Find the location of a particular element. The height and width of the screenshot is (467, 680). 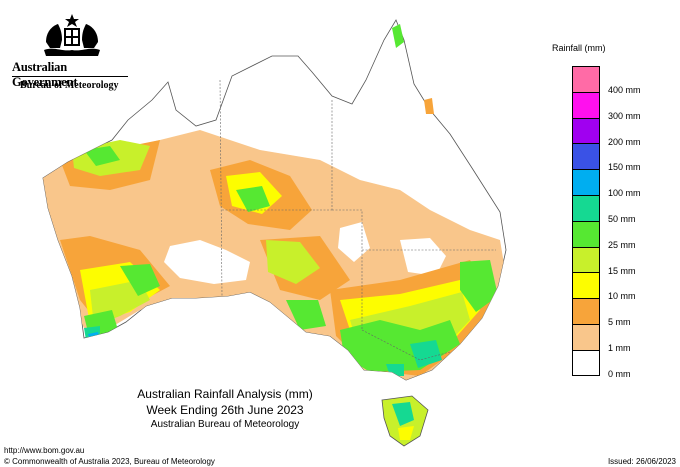

legend-label: 10 mm is located at coordinates (622, 296).